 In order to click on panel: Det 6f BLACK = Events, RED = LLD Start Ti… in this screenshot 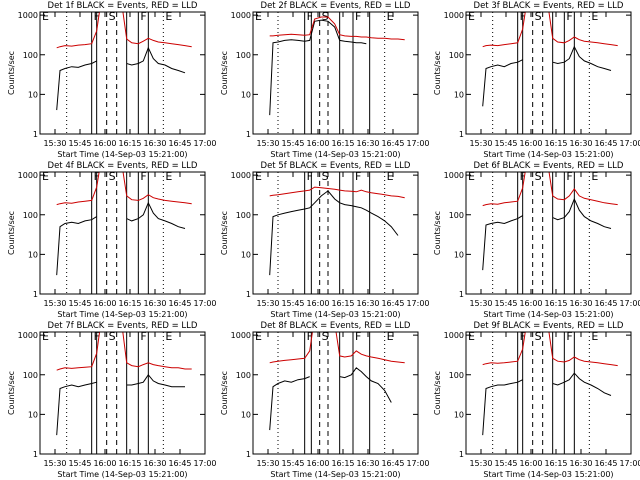, I will do `click(536, 240)`.